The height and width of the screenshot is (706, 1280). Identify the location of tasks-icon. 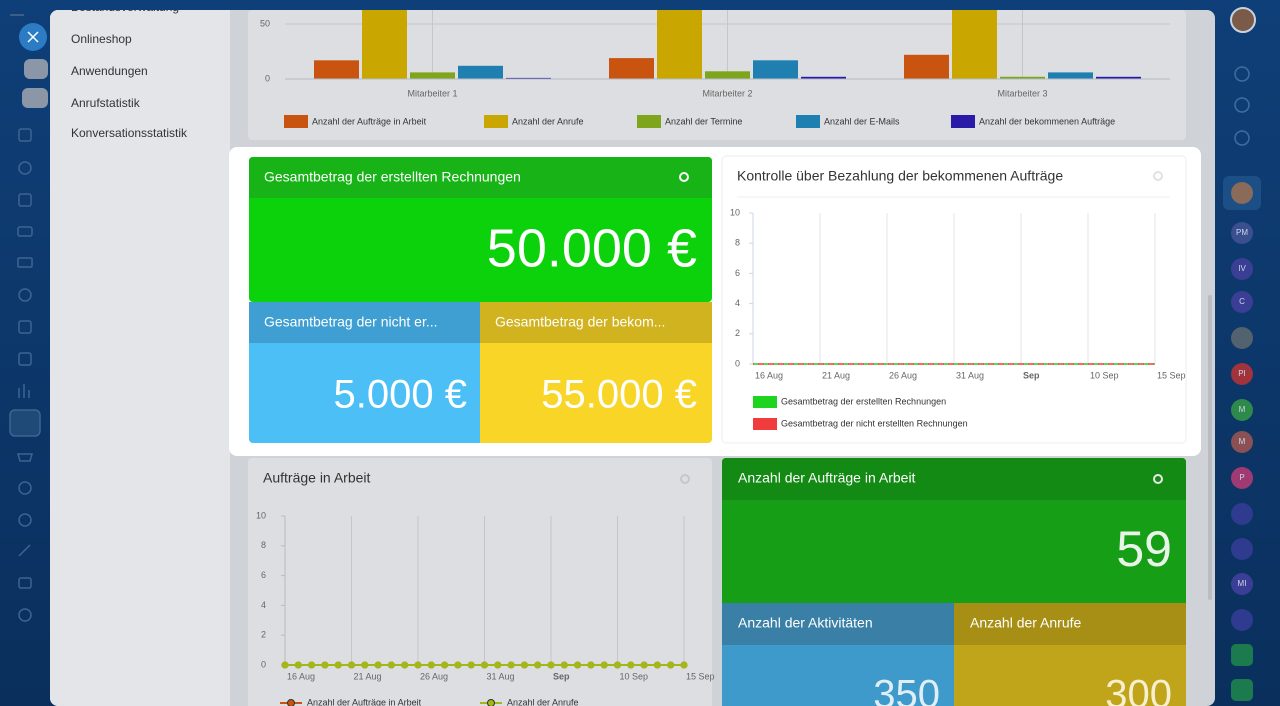
(1242, 655).